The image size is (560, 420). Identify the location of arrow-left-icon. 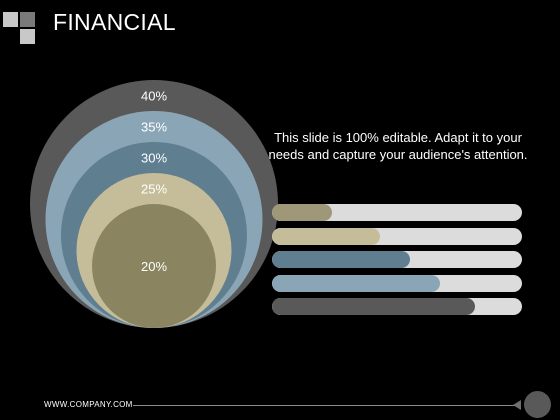
(517, 405).